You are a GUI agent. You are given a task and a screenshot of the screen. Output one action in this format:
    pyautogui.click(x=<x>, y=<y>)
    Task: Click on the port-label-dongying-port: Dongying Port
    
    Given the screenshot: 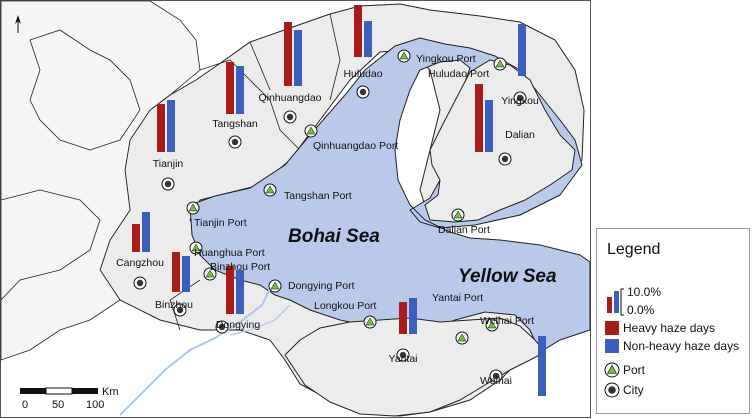 What is the action you would take?
    pyautogui.click(x=321, y=286)
    